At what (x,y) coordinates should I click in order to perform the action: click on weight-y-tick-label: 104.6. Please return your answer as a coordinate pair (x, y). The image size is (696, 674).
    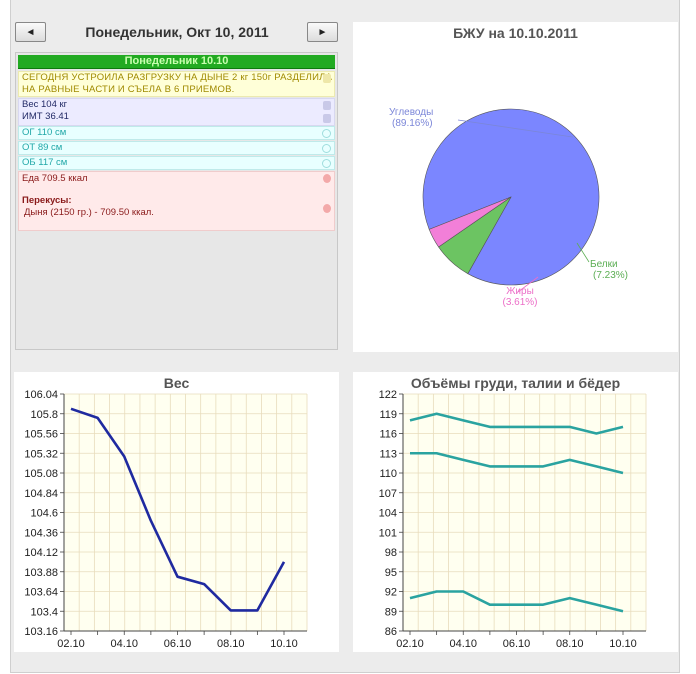
    Looking at the image, I should click on (44, 514).